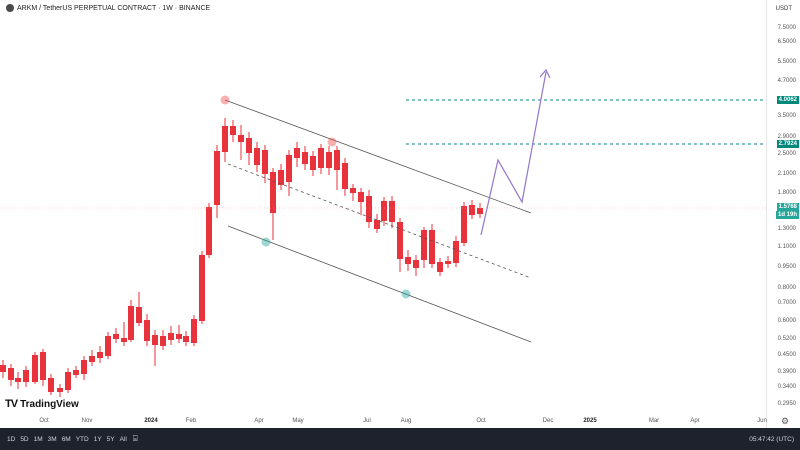 Image resolution: width=800 pixels, height=450 pixels. What do you see at coordinates (786, 355) in the screenshot?
I see `price-tick-label: 0.4500` at bounding box center [786, 355].